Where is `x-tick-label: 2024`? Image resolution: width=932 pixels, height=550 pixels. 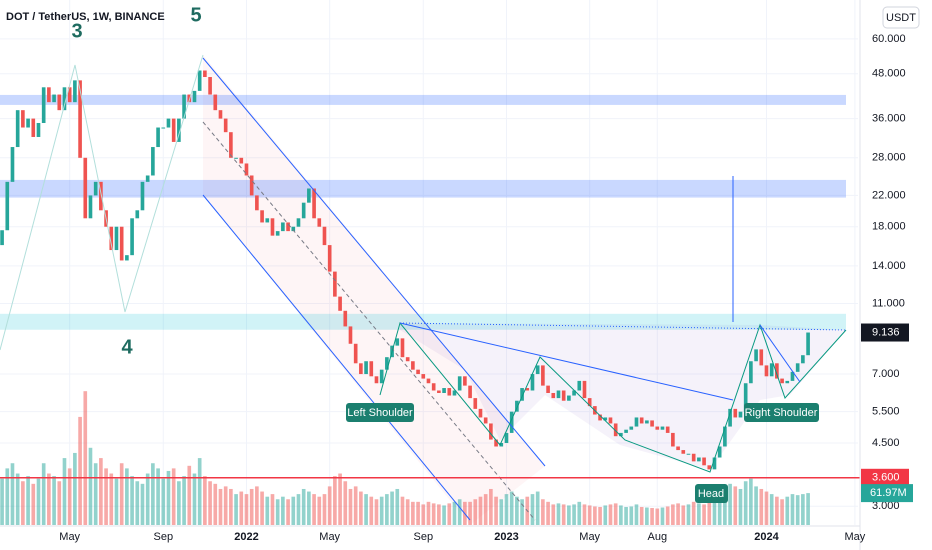 x-tick-label: 2024 is located at coordinates (766, 537).